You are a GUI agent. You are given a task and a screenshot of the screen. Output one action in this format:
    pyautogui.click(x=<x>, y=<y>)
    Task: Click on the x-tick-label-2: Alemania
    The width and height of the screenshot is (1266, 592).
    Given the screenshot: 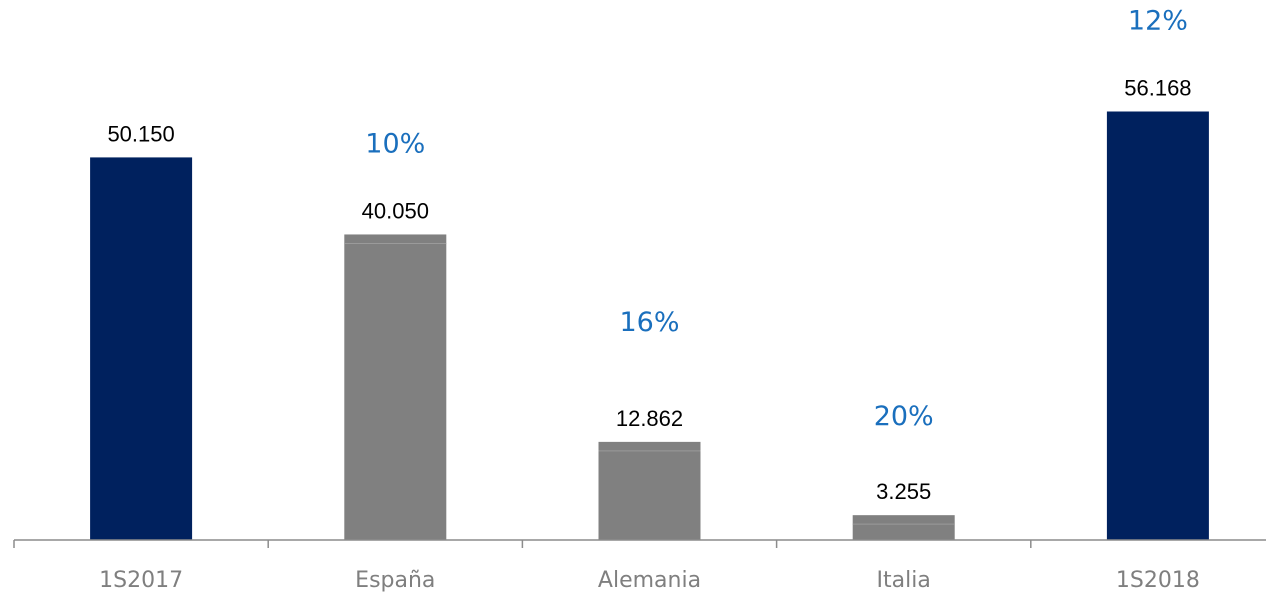 What is the action you would take?
    pyautogui.click(x=649, y=580)
    